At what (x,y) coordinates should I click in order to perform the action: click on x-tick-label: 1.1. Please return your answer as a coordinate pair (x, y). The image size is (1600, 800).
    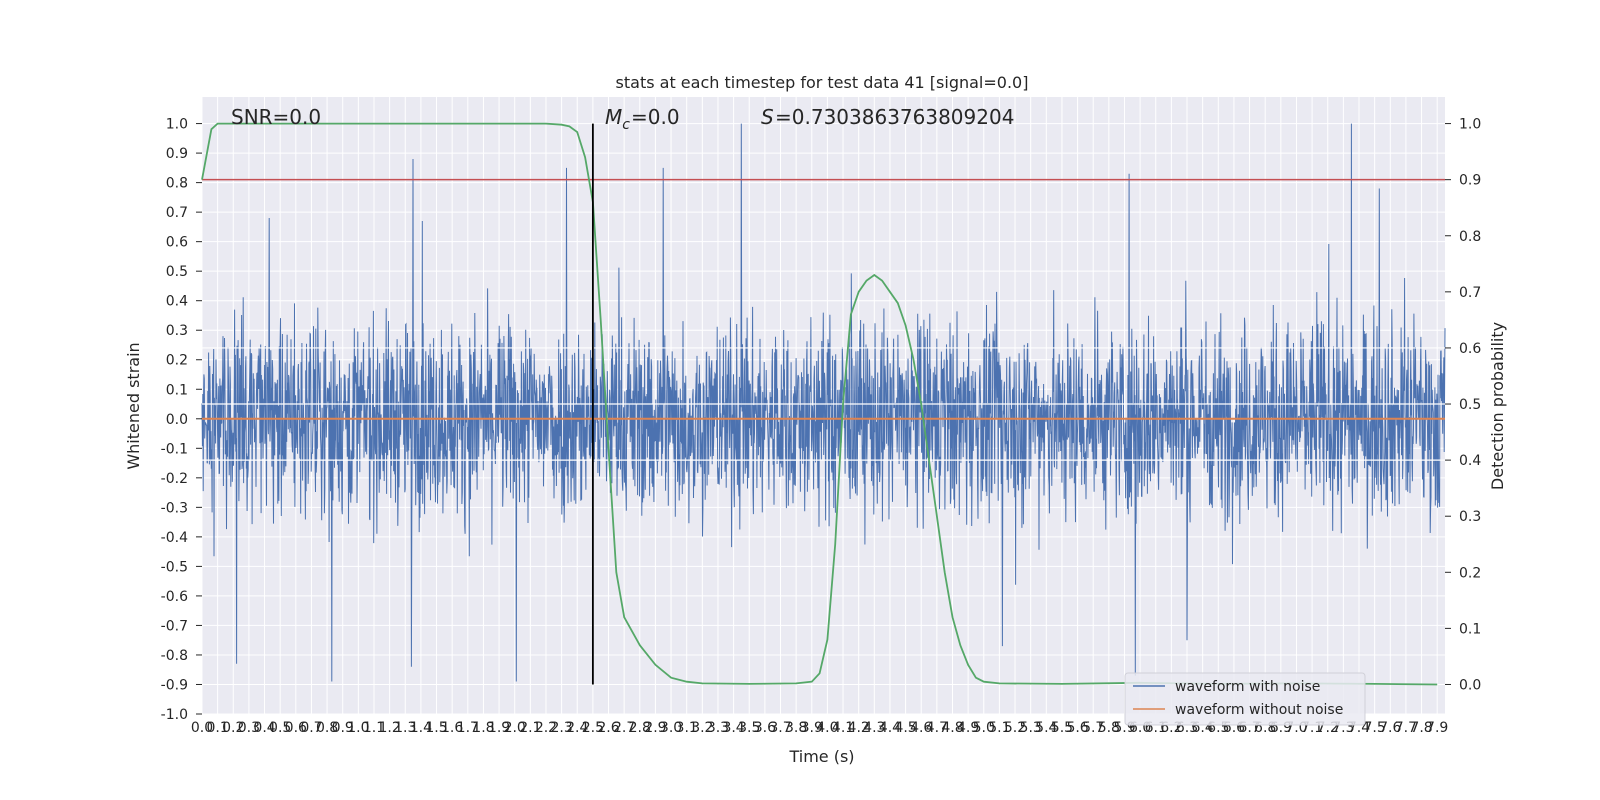
    Looking at the image, I should click on (374, 728).